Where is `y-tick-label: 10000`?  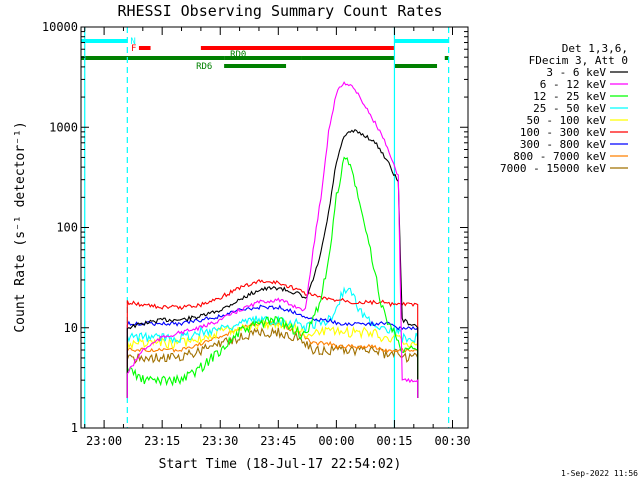
y-tick-label: 10000 is located at coordinates (60, 27).